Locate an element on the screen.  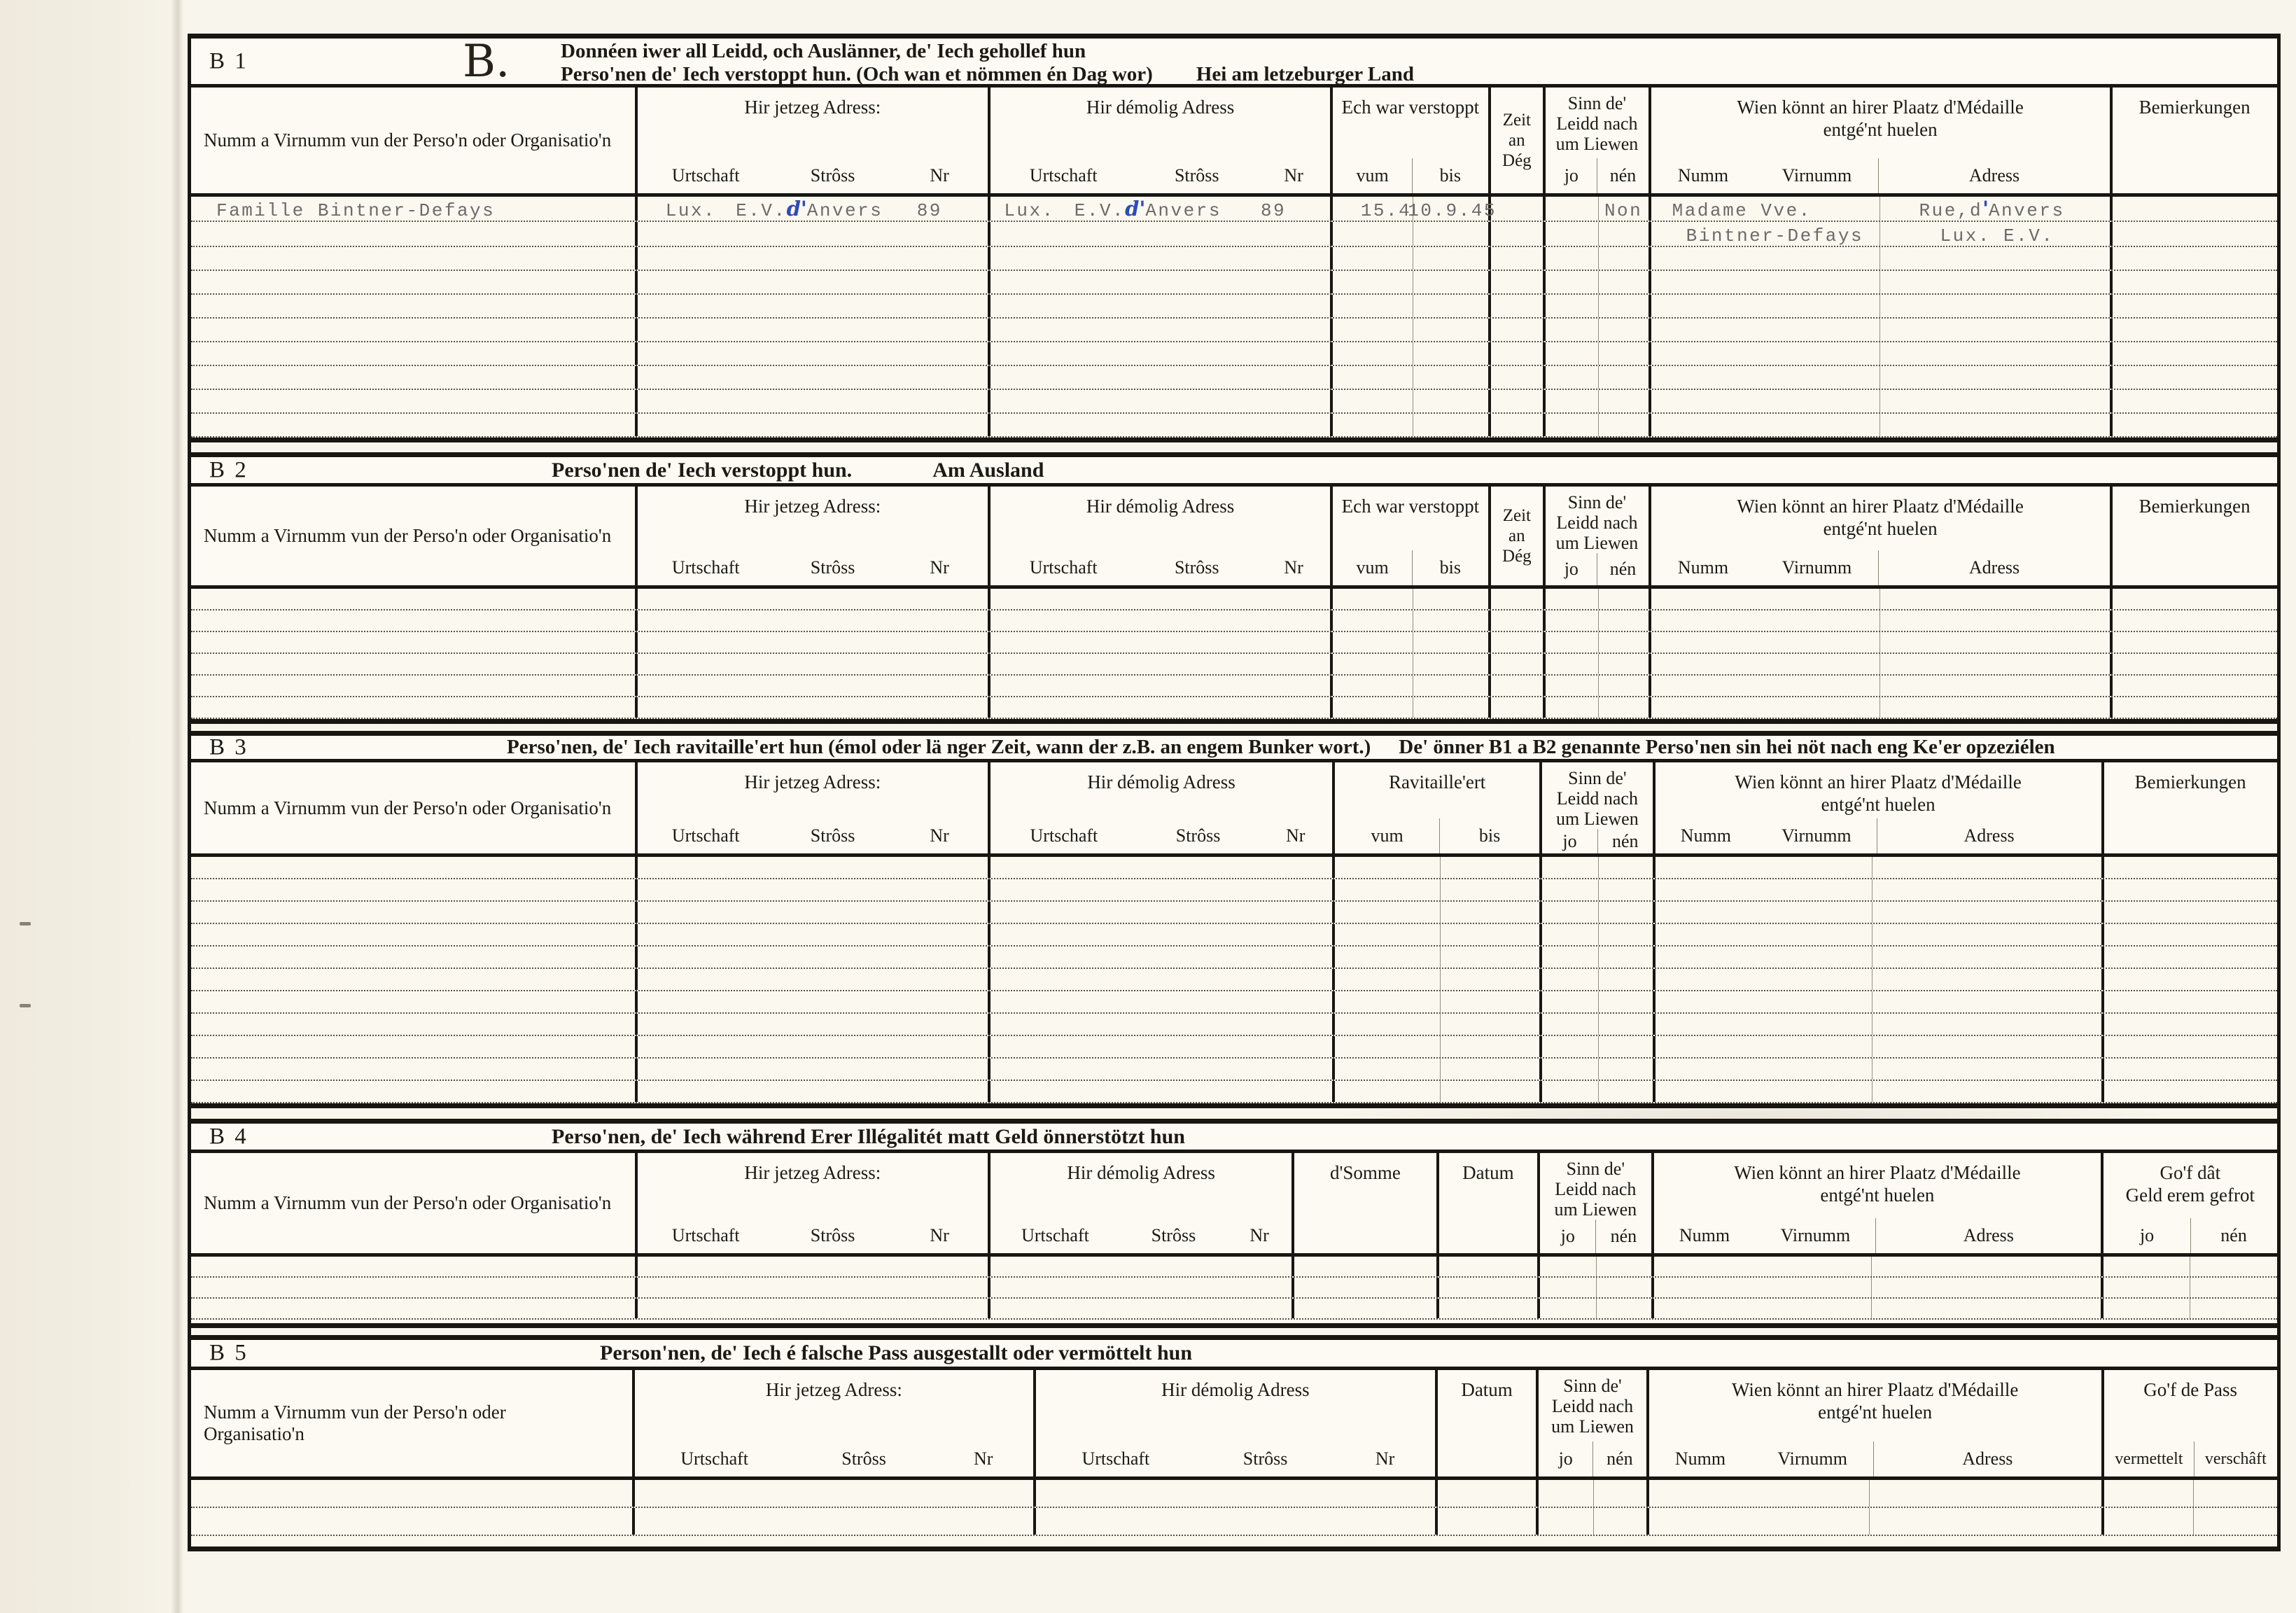
ink-annotation: d' is located at coordinates (796, 209).